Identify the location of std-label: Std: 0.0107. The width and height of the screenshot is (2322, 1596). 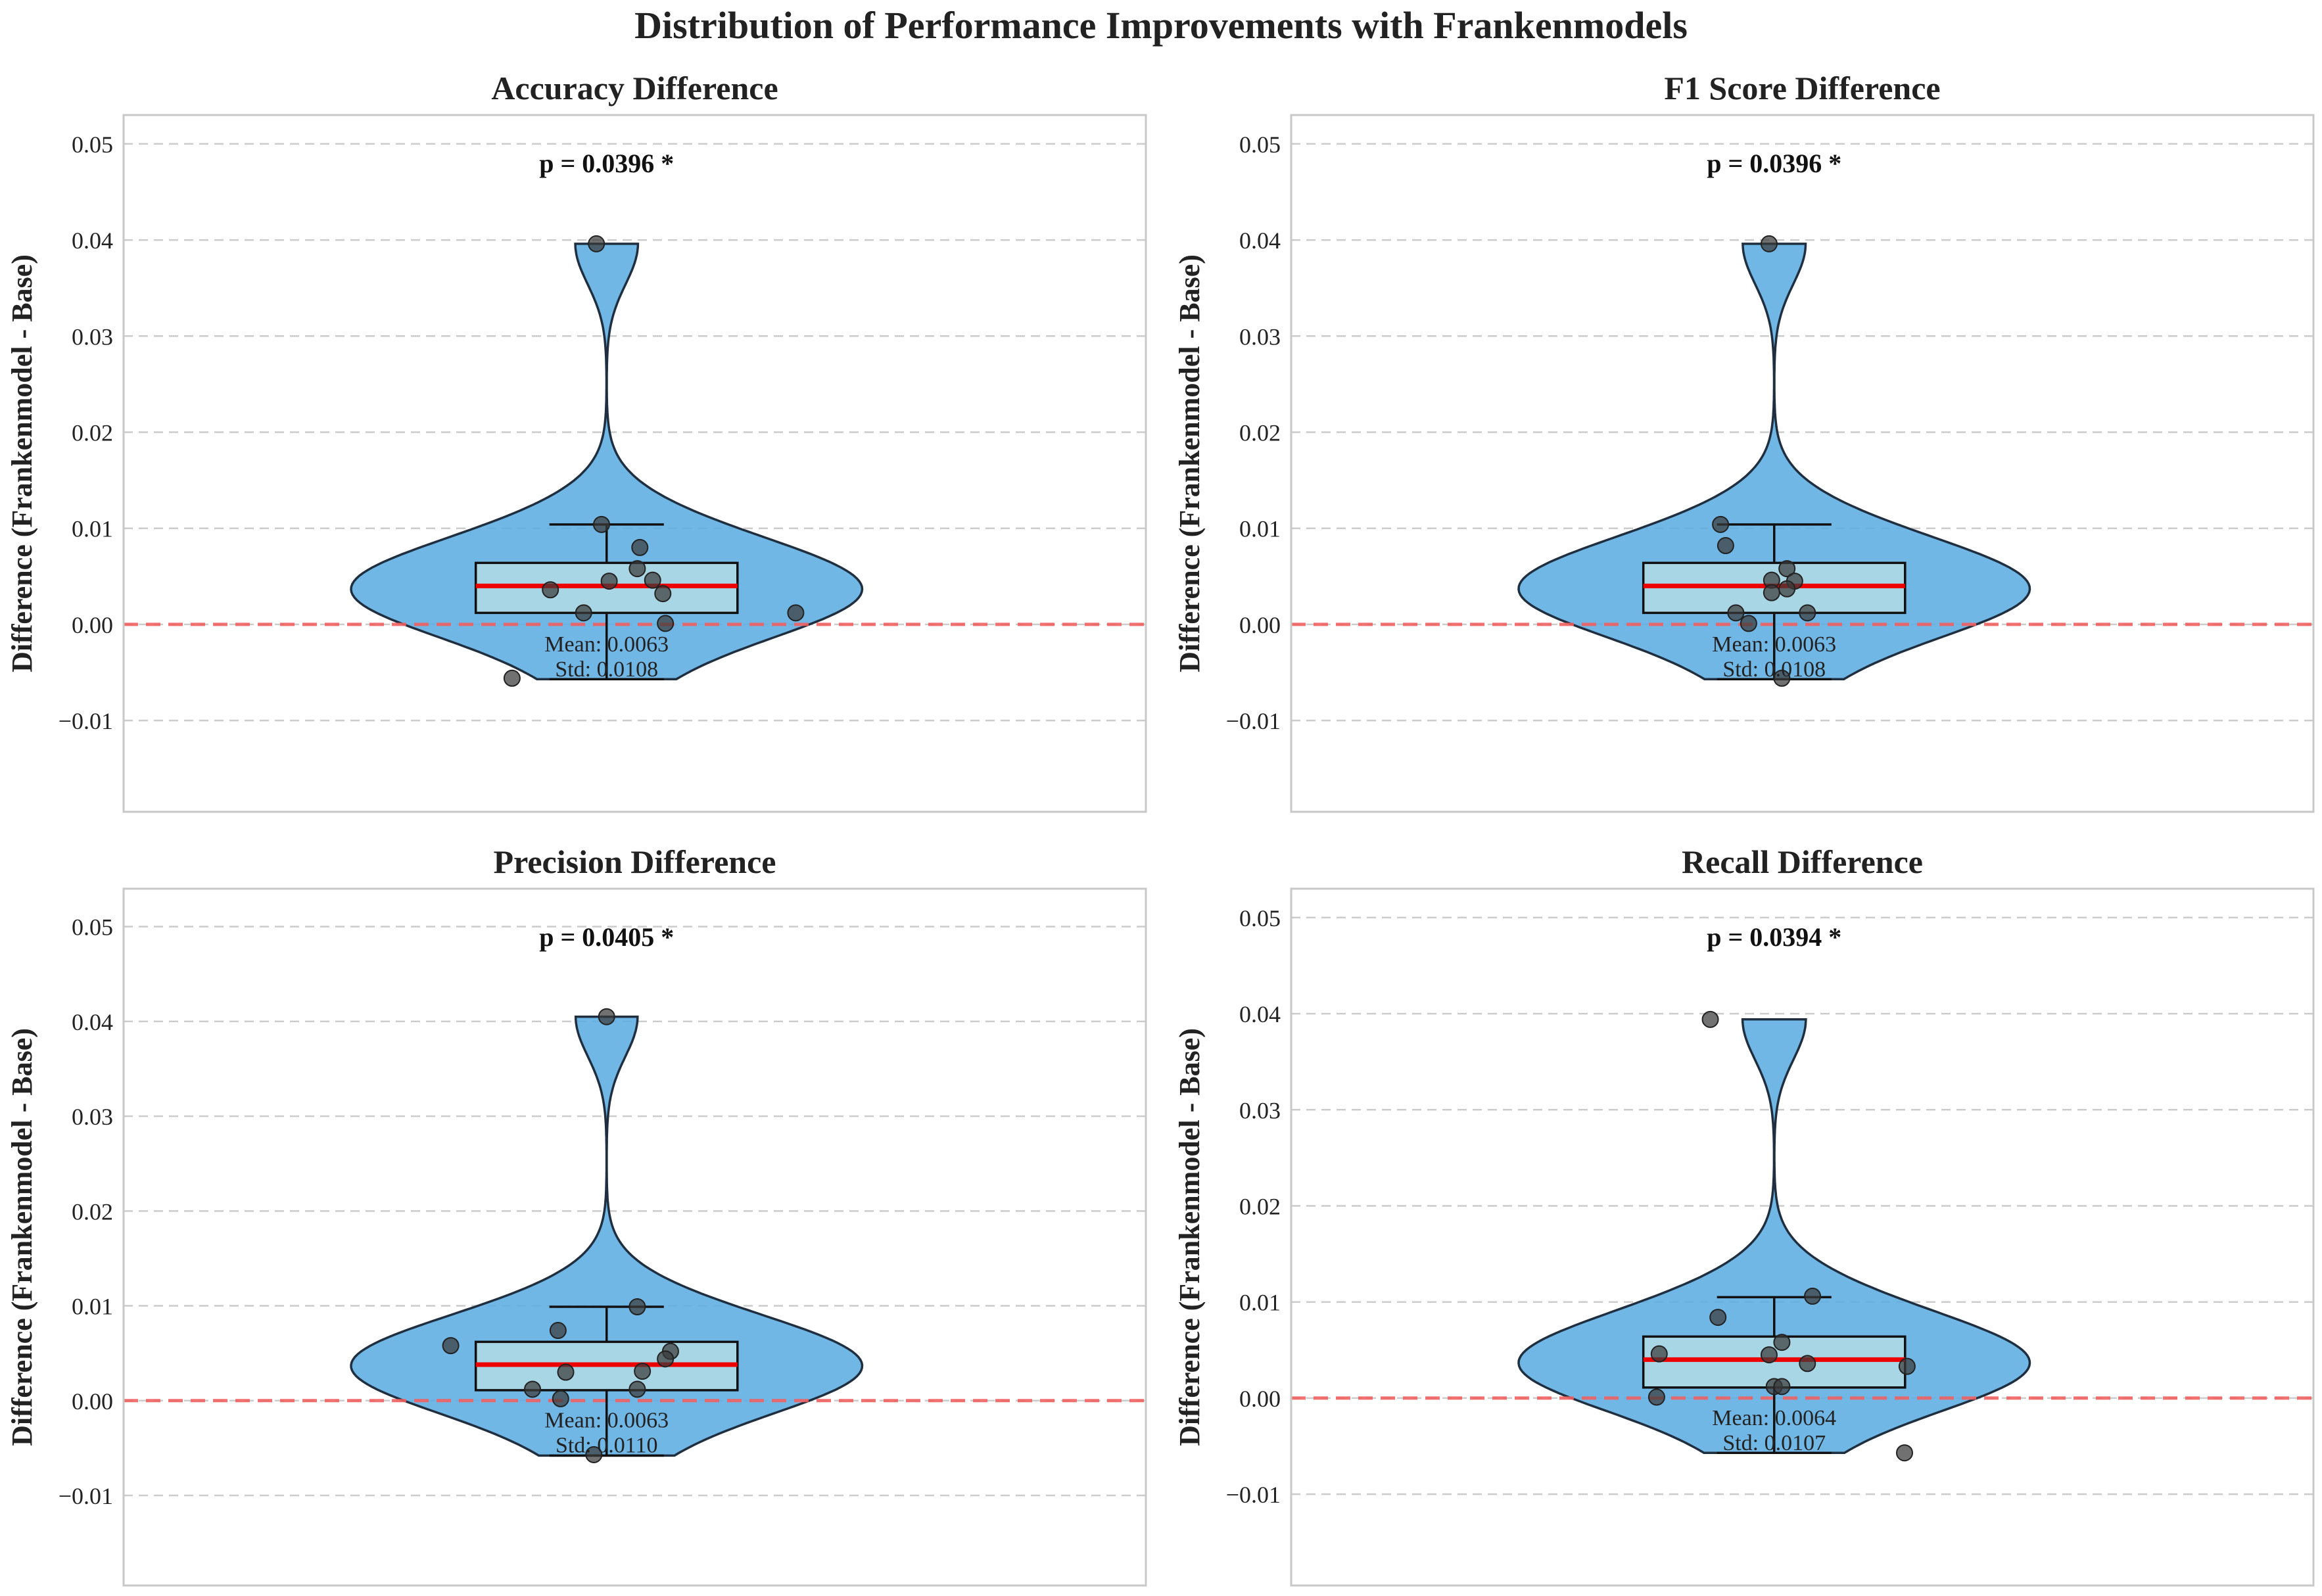
(1774, 1443).